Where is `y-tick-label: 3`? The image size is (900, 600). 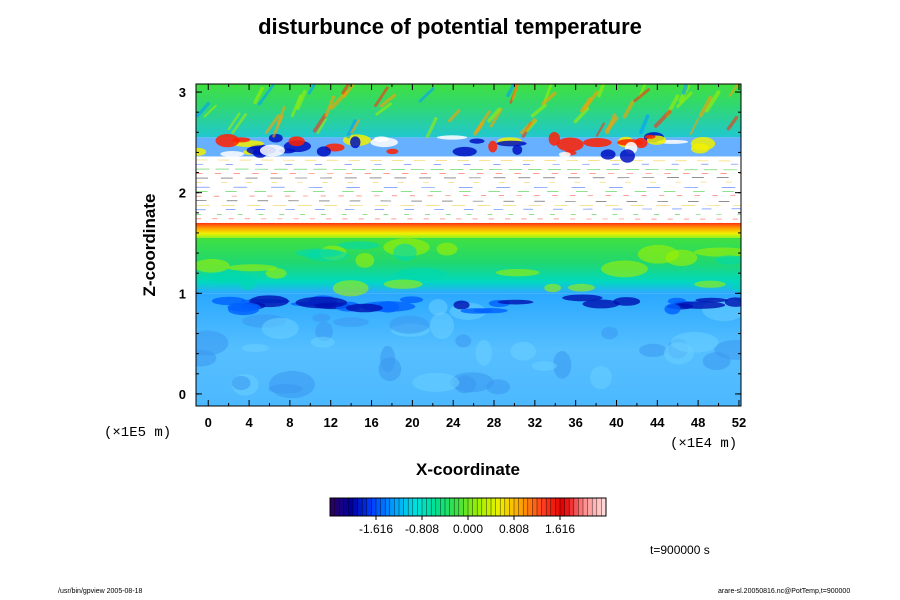 y-tick-label: 3 is located at coordinates (182, 92).